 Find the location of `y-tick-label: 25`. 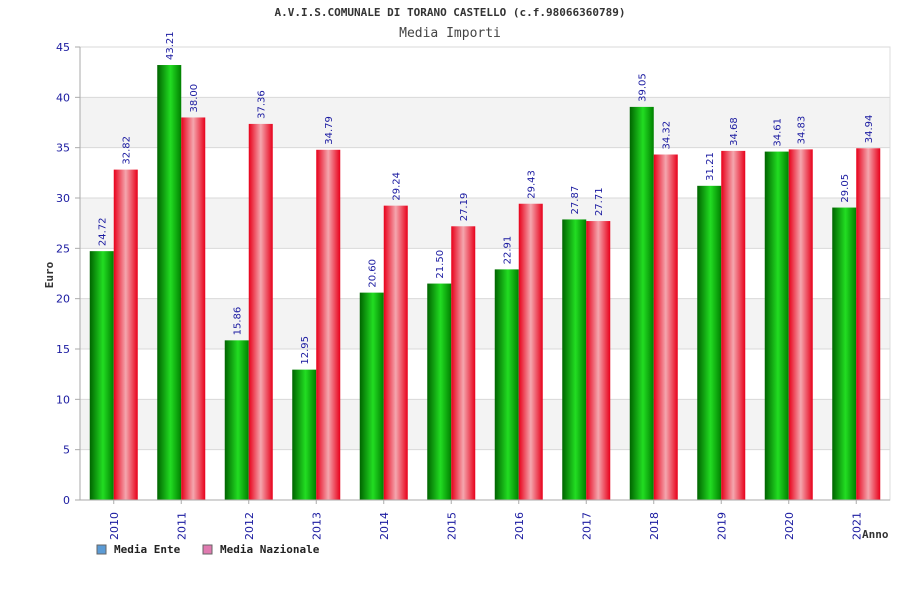

y-tick-label: 25 is located at coordinates (63, 248).